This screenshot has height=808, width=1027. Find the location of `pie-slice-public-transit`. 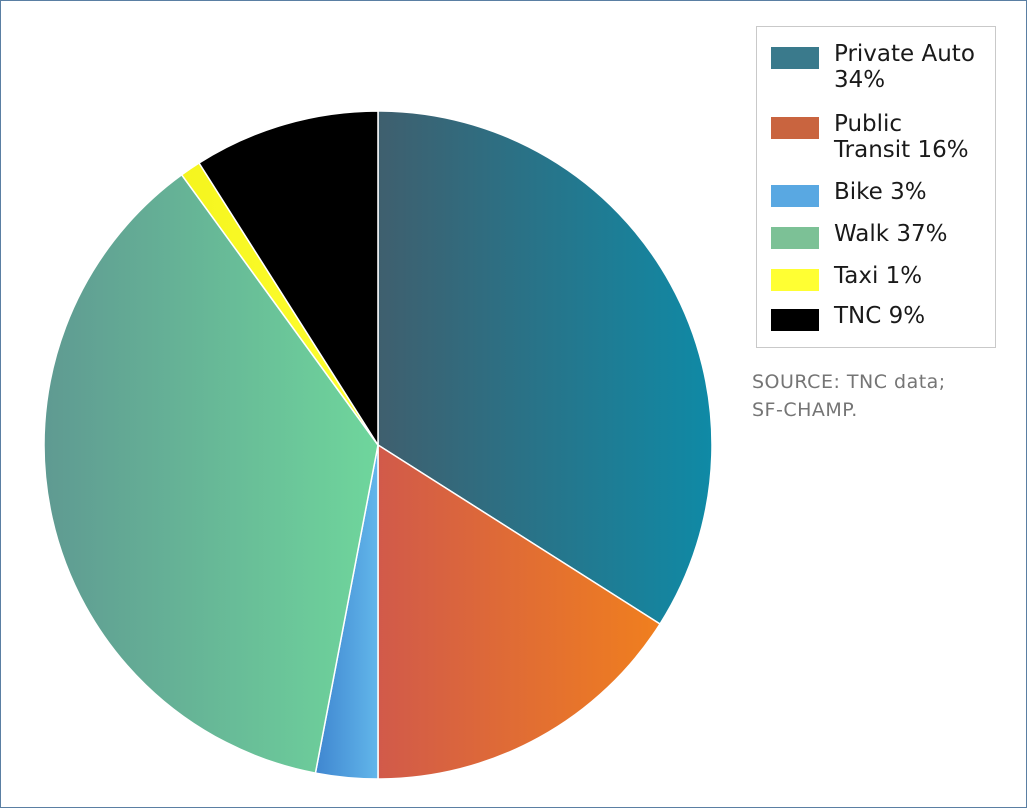

pie-slice-public-transit is located at coordinates (519, 611).